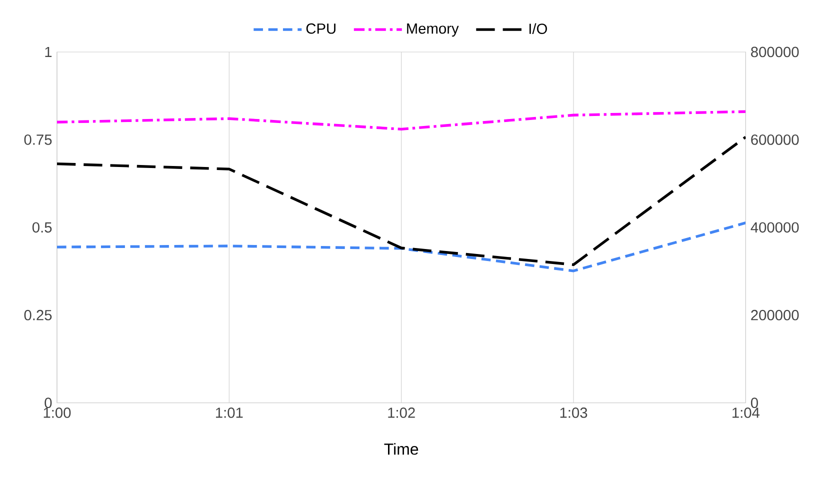  I want to click on legend-label: CPU, so click(321, 28).